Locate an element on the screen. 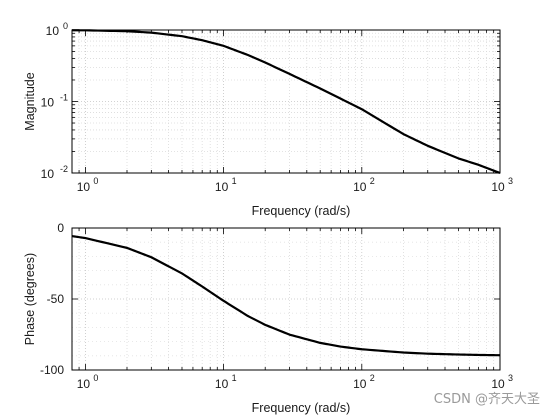  y-tick-label: -50 is located at coordinates (56, 299).